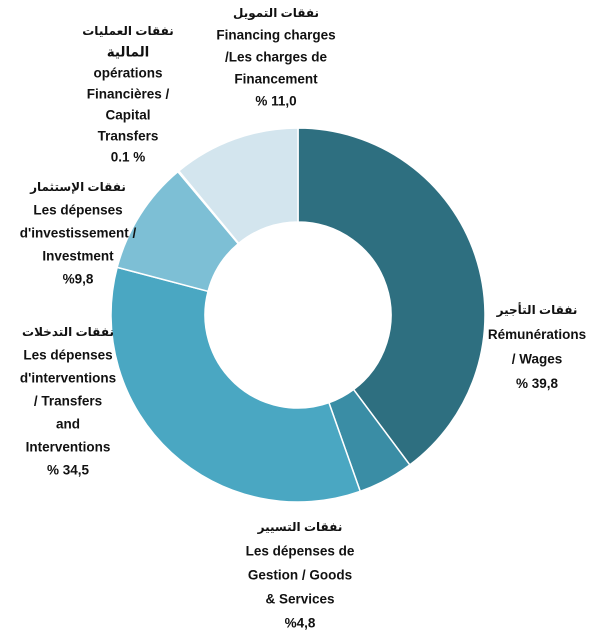 The height and width of the screenshot is (633, 596). Describe the element at coordinates (275, 101) in the screenshot. I see `value-label: % 11,0` at that location.